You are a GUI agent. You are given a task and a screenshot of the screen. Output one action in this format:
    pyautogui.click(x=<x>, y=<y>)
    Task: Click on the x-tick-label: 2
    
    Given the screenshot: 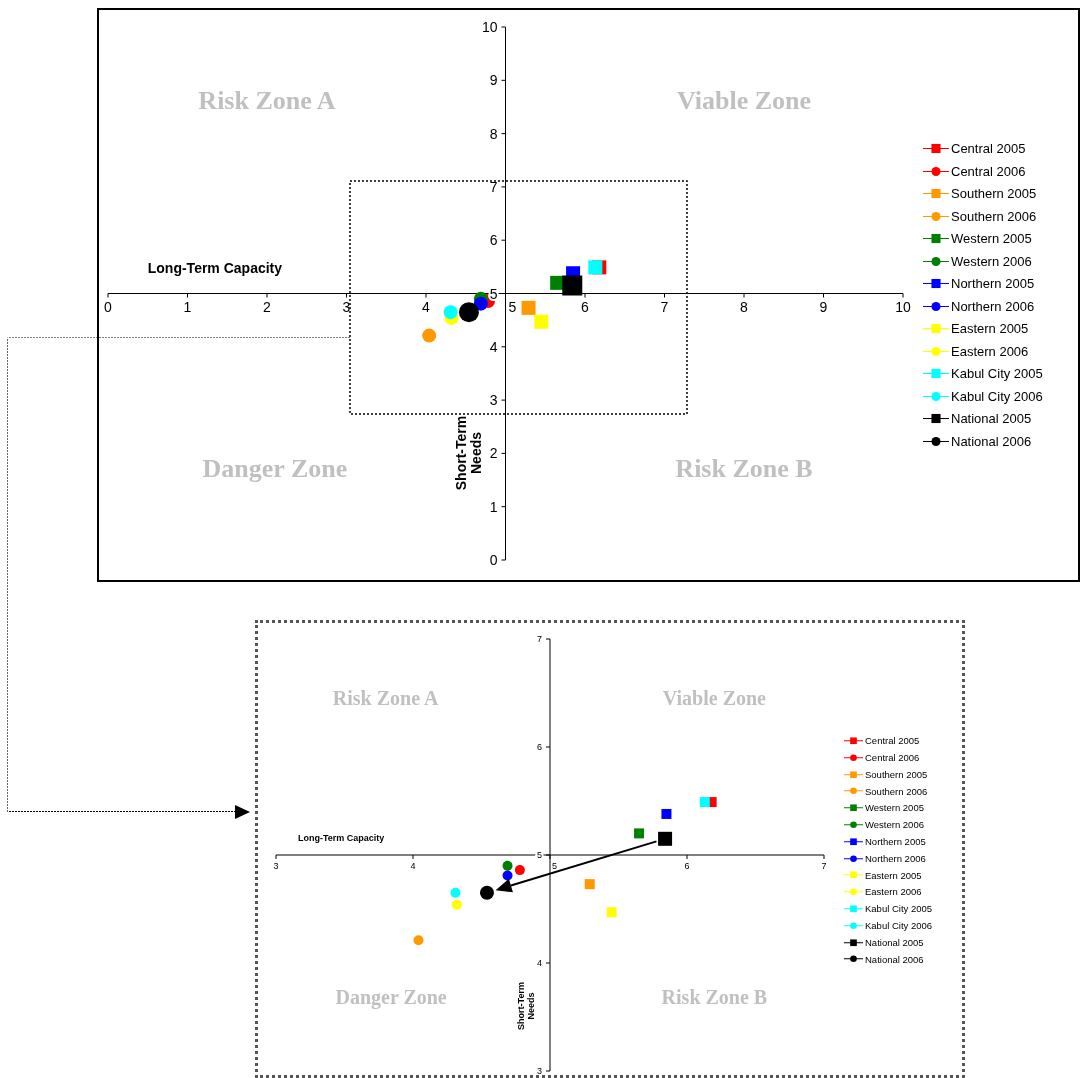 What is the action you would take?
    pyautogui.click(x=267, y=306)
    